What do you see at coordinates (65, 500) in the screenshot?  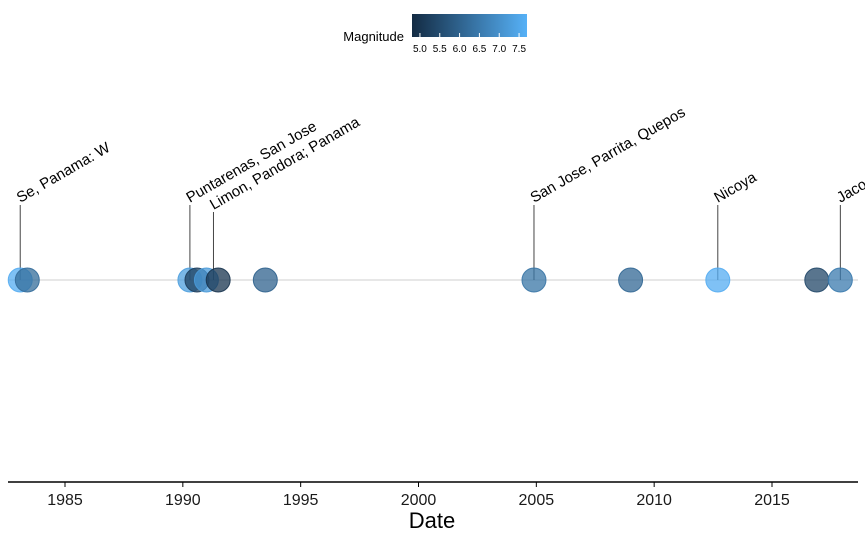 I see `x-tick-label: 1985` at bounding box center [65, 500].